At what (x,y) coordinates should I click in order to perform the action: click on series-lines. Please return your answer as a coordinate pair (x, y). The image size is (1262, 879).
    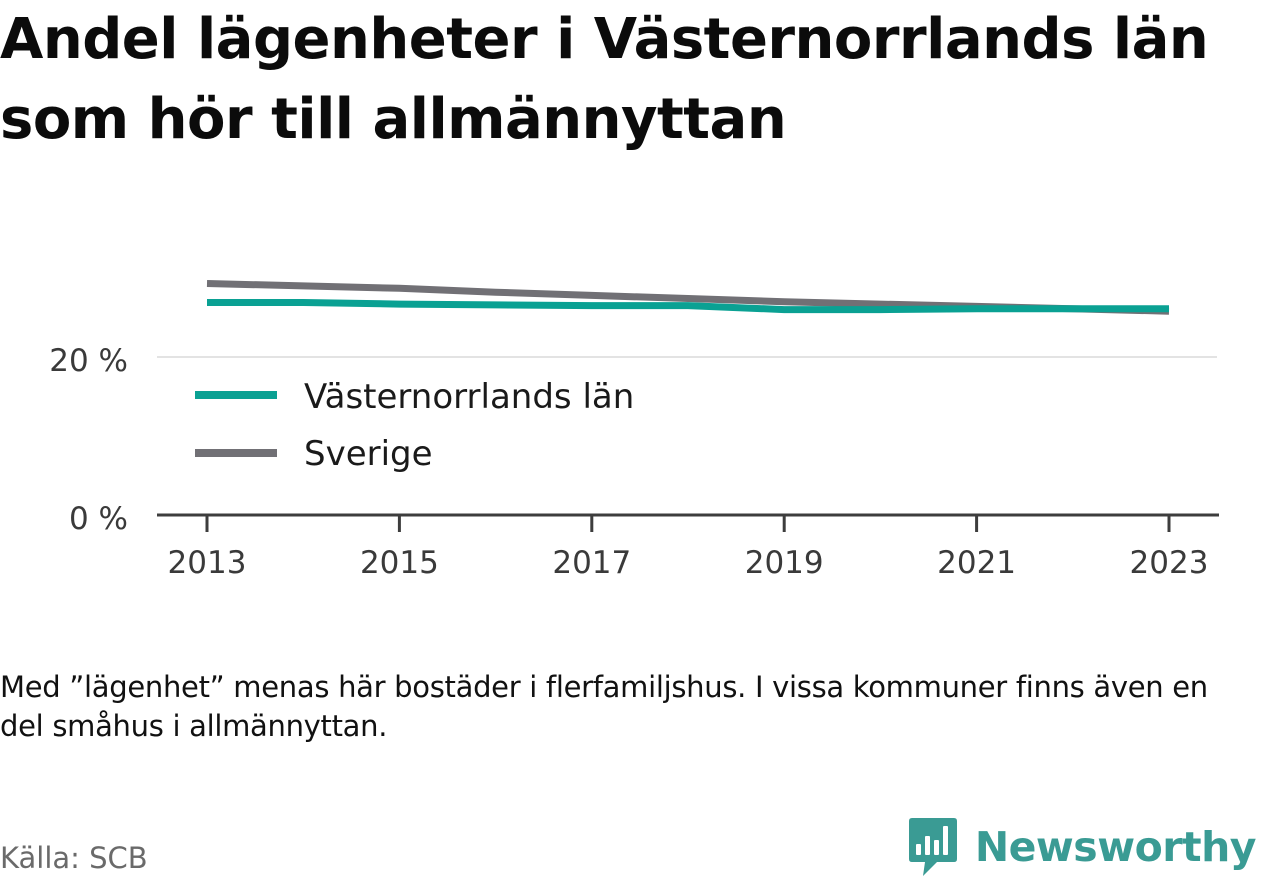
    Looking at the image, I should click on (688, 297).